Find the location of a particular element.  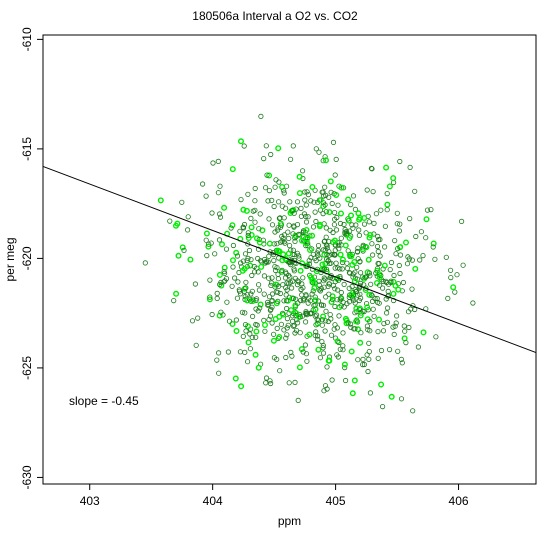

x-tick-label: 405 is located at coordinates (336, 501).